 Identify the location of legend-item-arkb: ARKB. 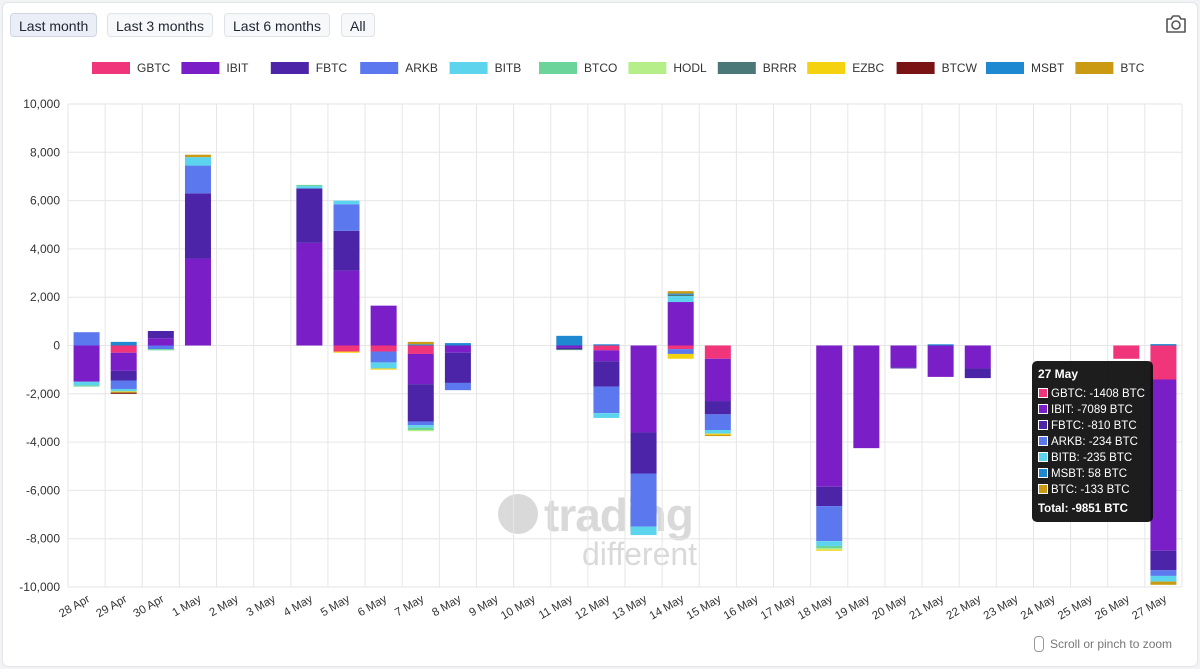
(399, 68).